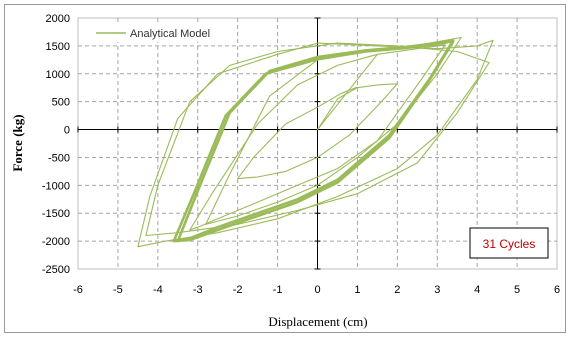 This screenshot has width=570, height=337. I want to click on y-tick-label: 1000, so click(58, 75).